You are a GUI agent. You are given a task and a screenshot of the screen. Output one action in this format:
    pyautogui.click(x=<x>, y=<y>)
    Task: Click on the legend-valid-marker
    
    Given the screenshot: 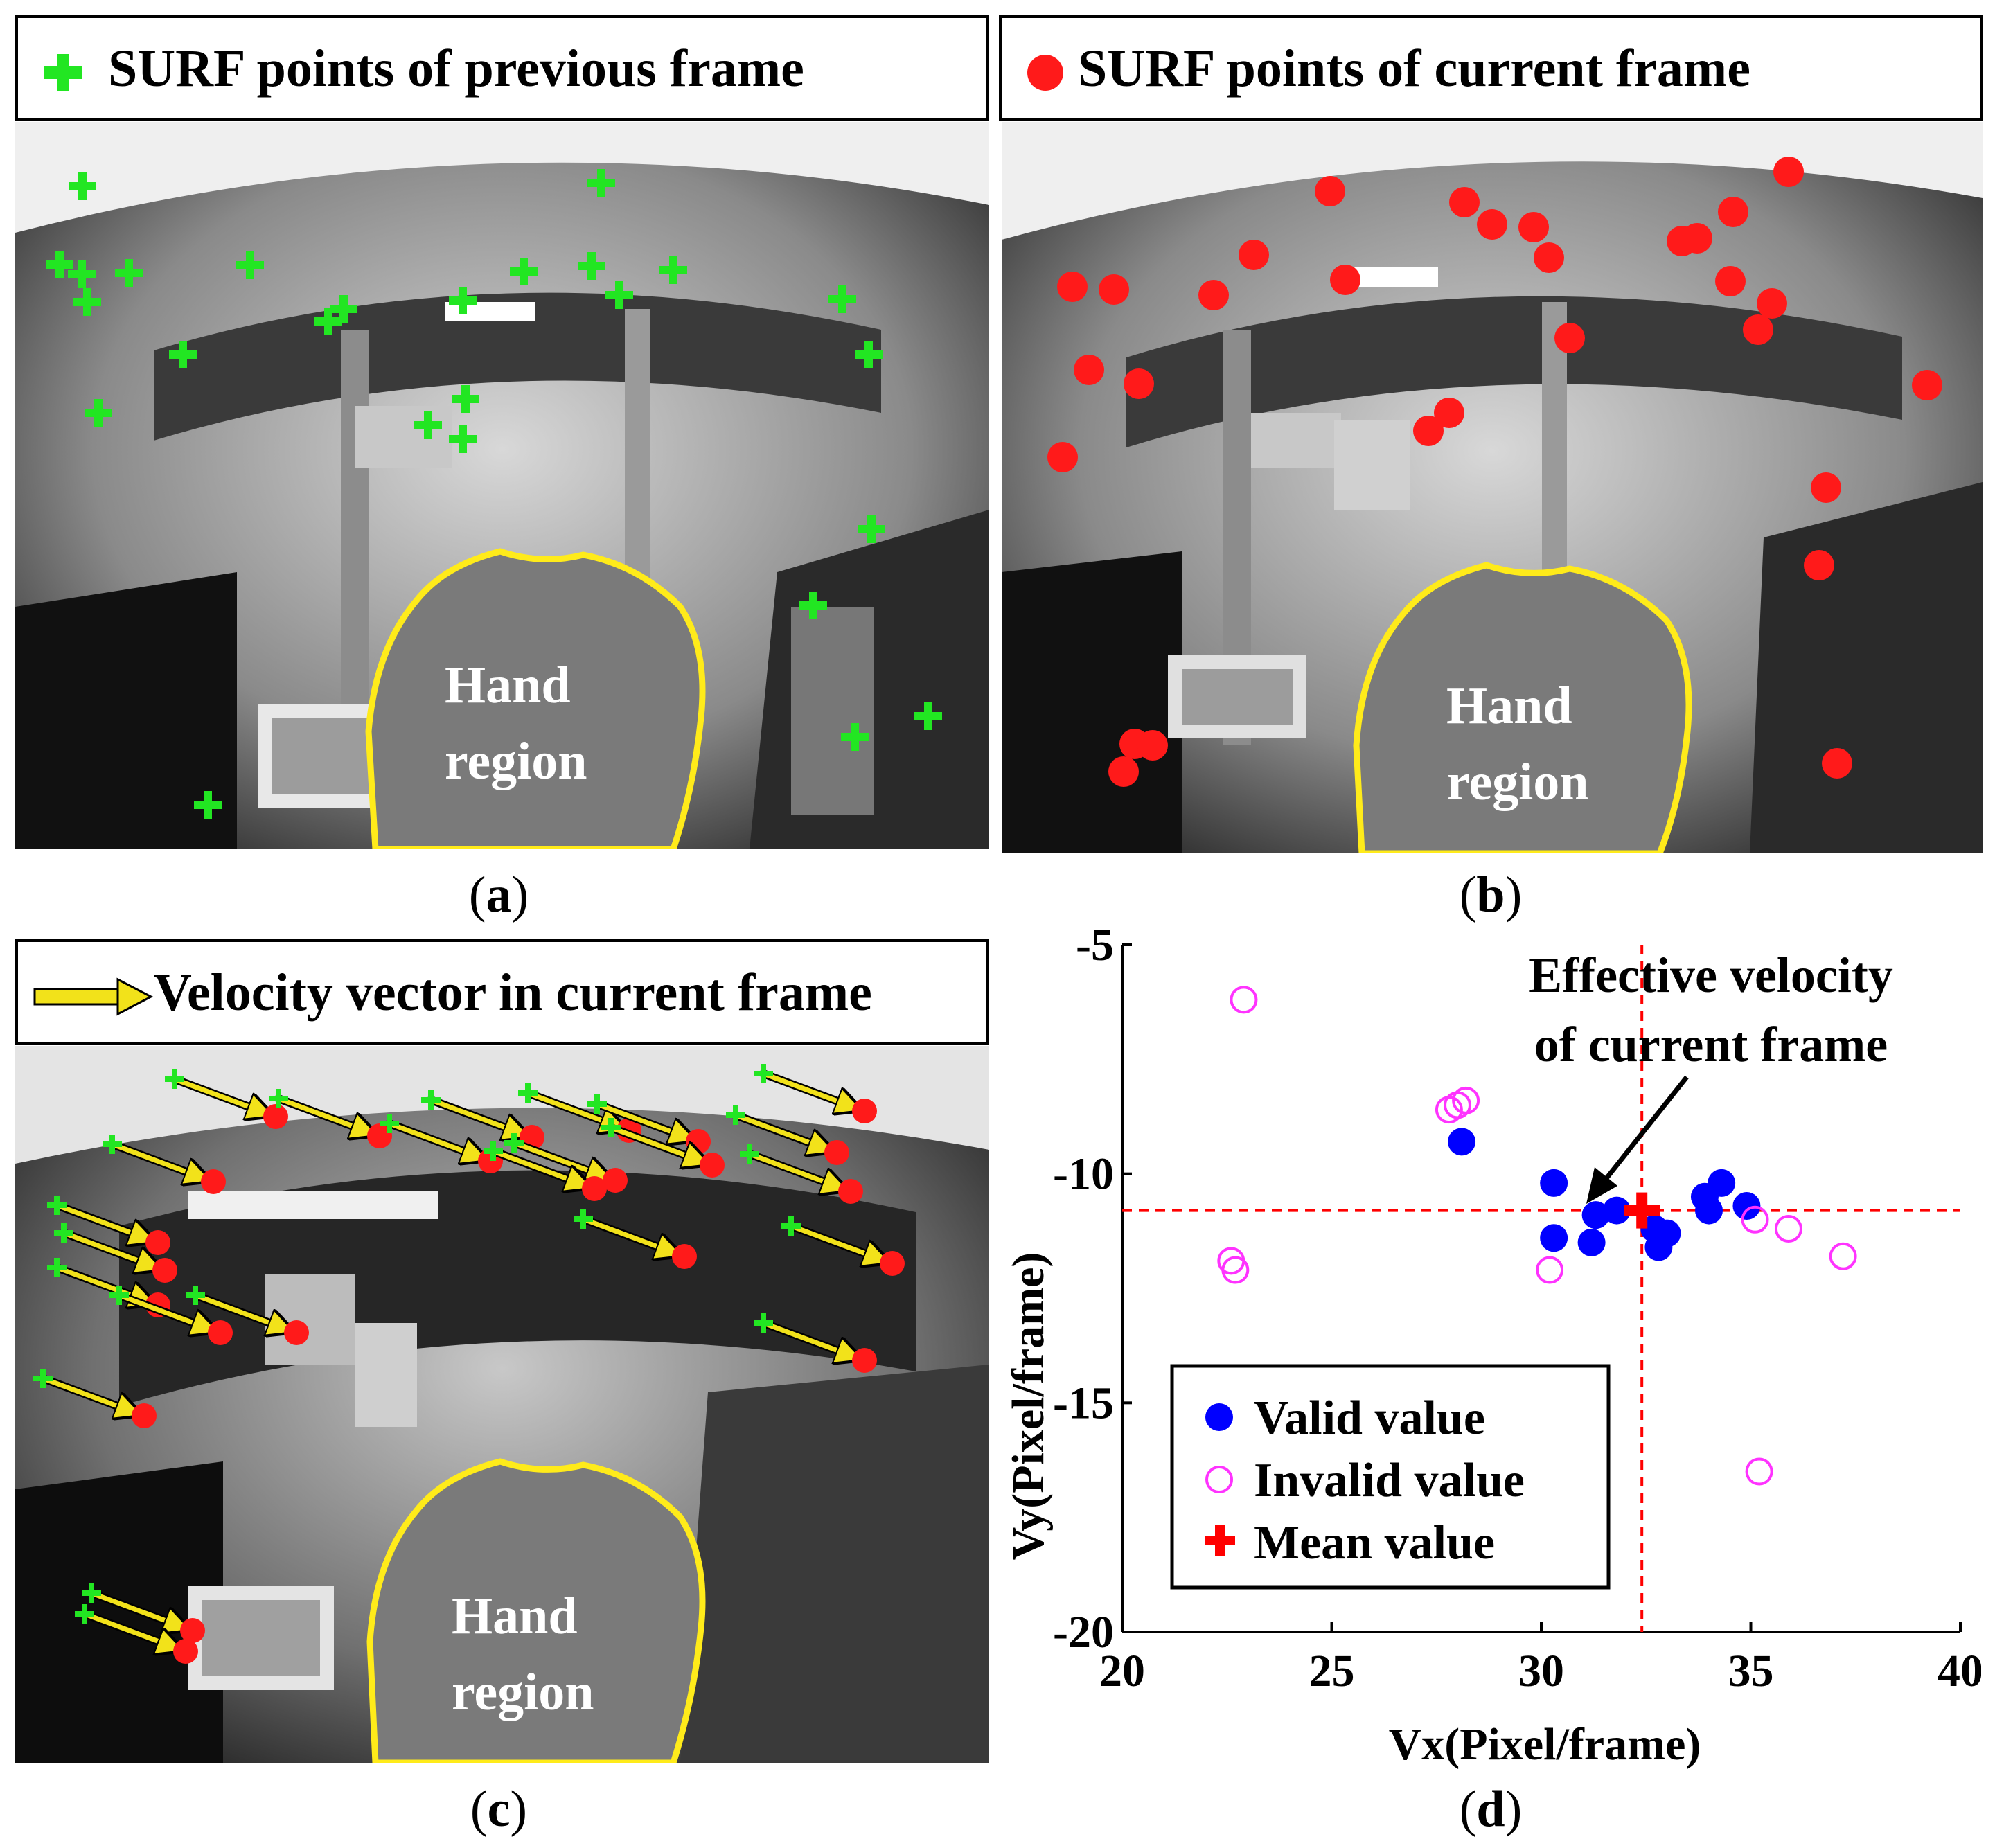 What is the action you would take?
    pyautogui.click(x=1219, y=1417)
    